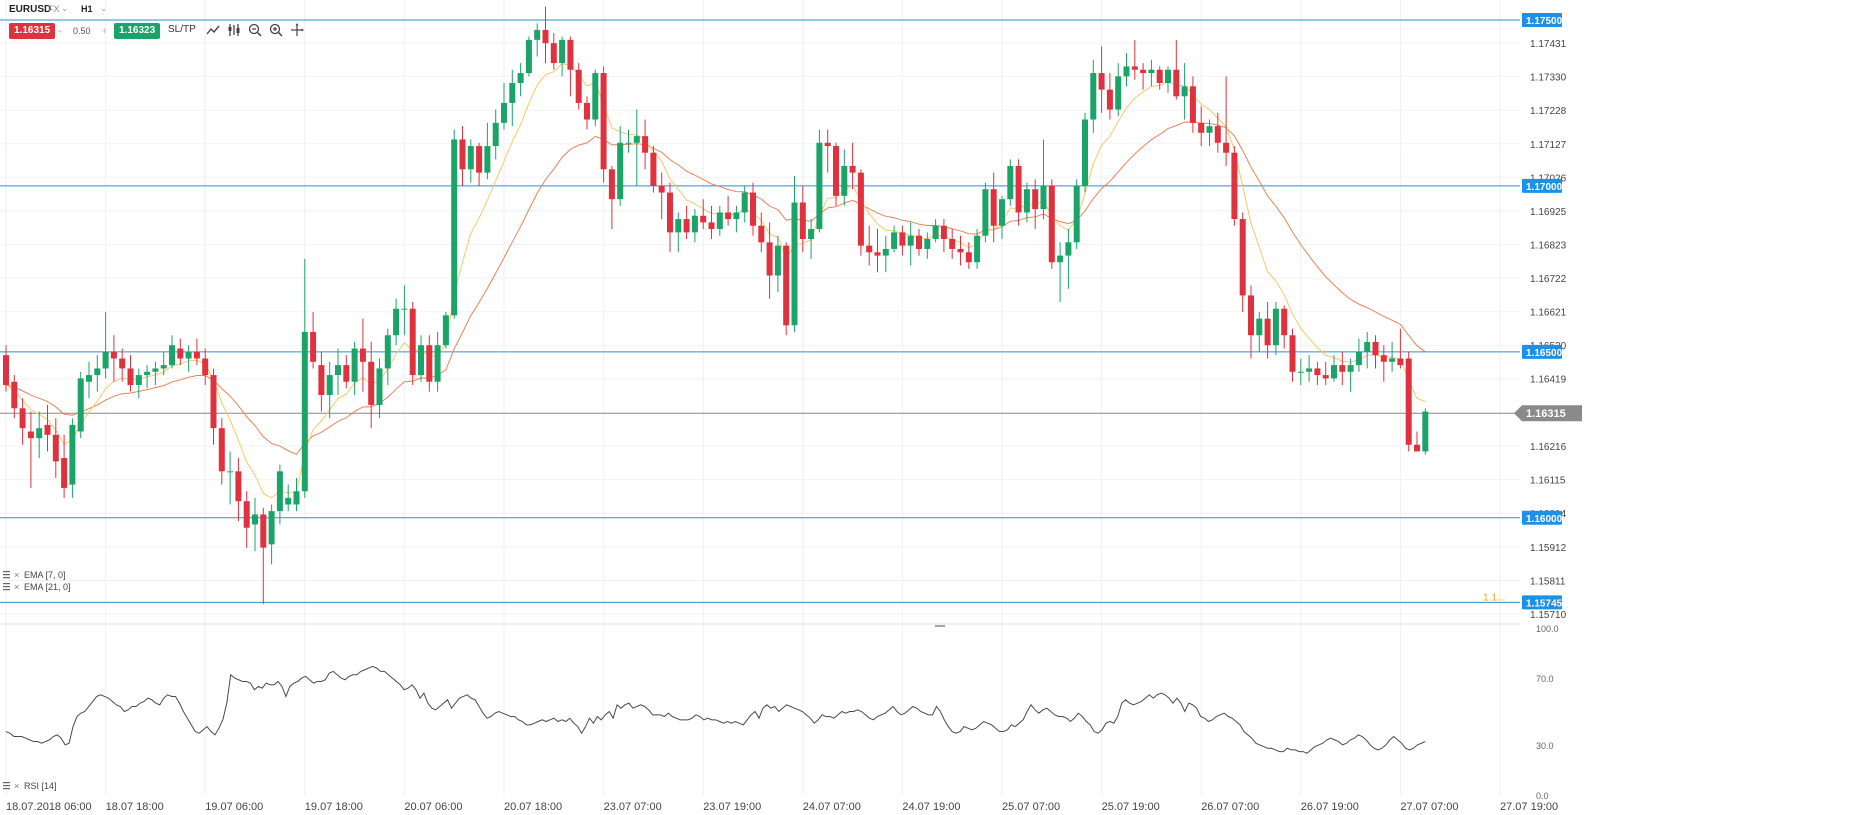 This screenshot has height=815, width=1861. Describe the element at coordinates (137, 31) in the screenshot. I see `buy-price-button: 1.16323` at that location.